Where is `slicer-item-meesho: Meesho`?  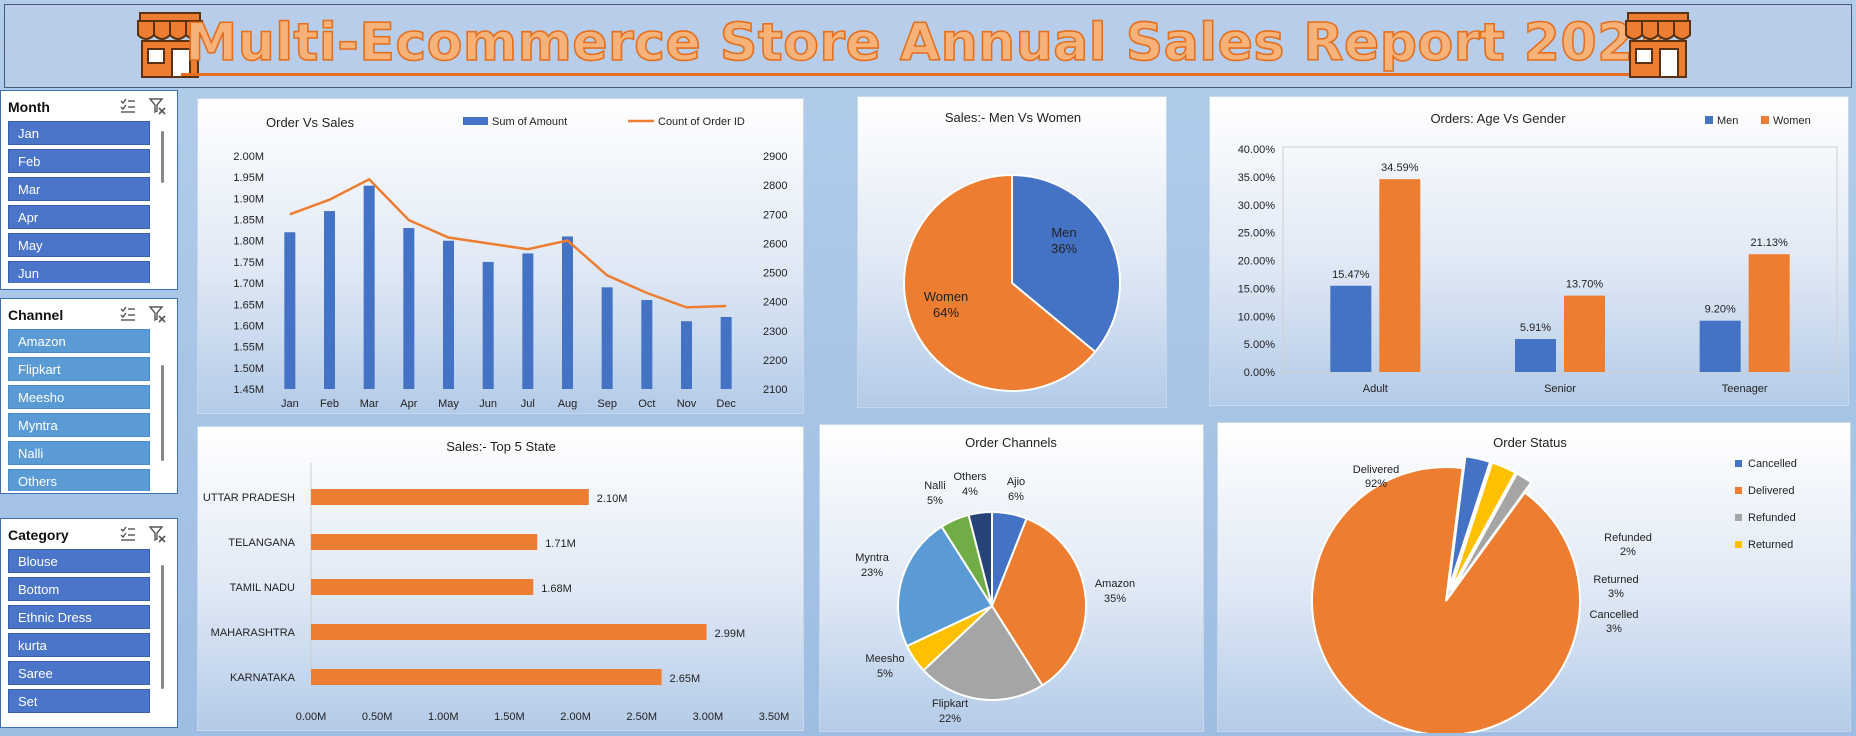
slicer-item-meesho: Meesho is located at coordinates (79, 397).